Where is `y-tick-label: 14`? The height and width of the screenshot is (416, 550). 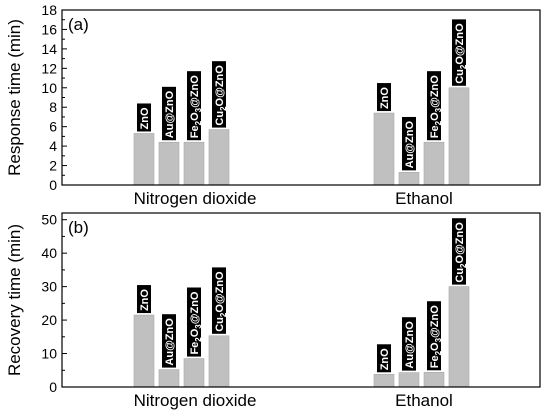 y-tick-label: 14 is located at coordinates (49, 49).